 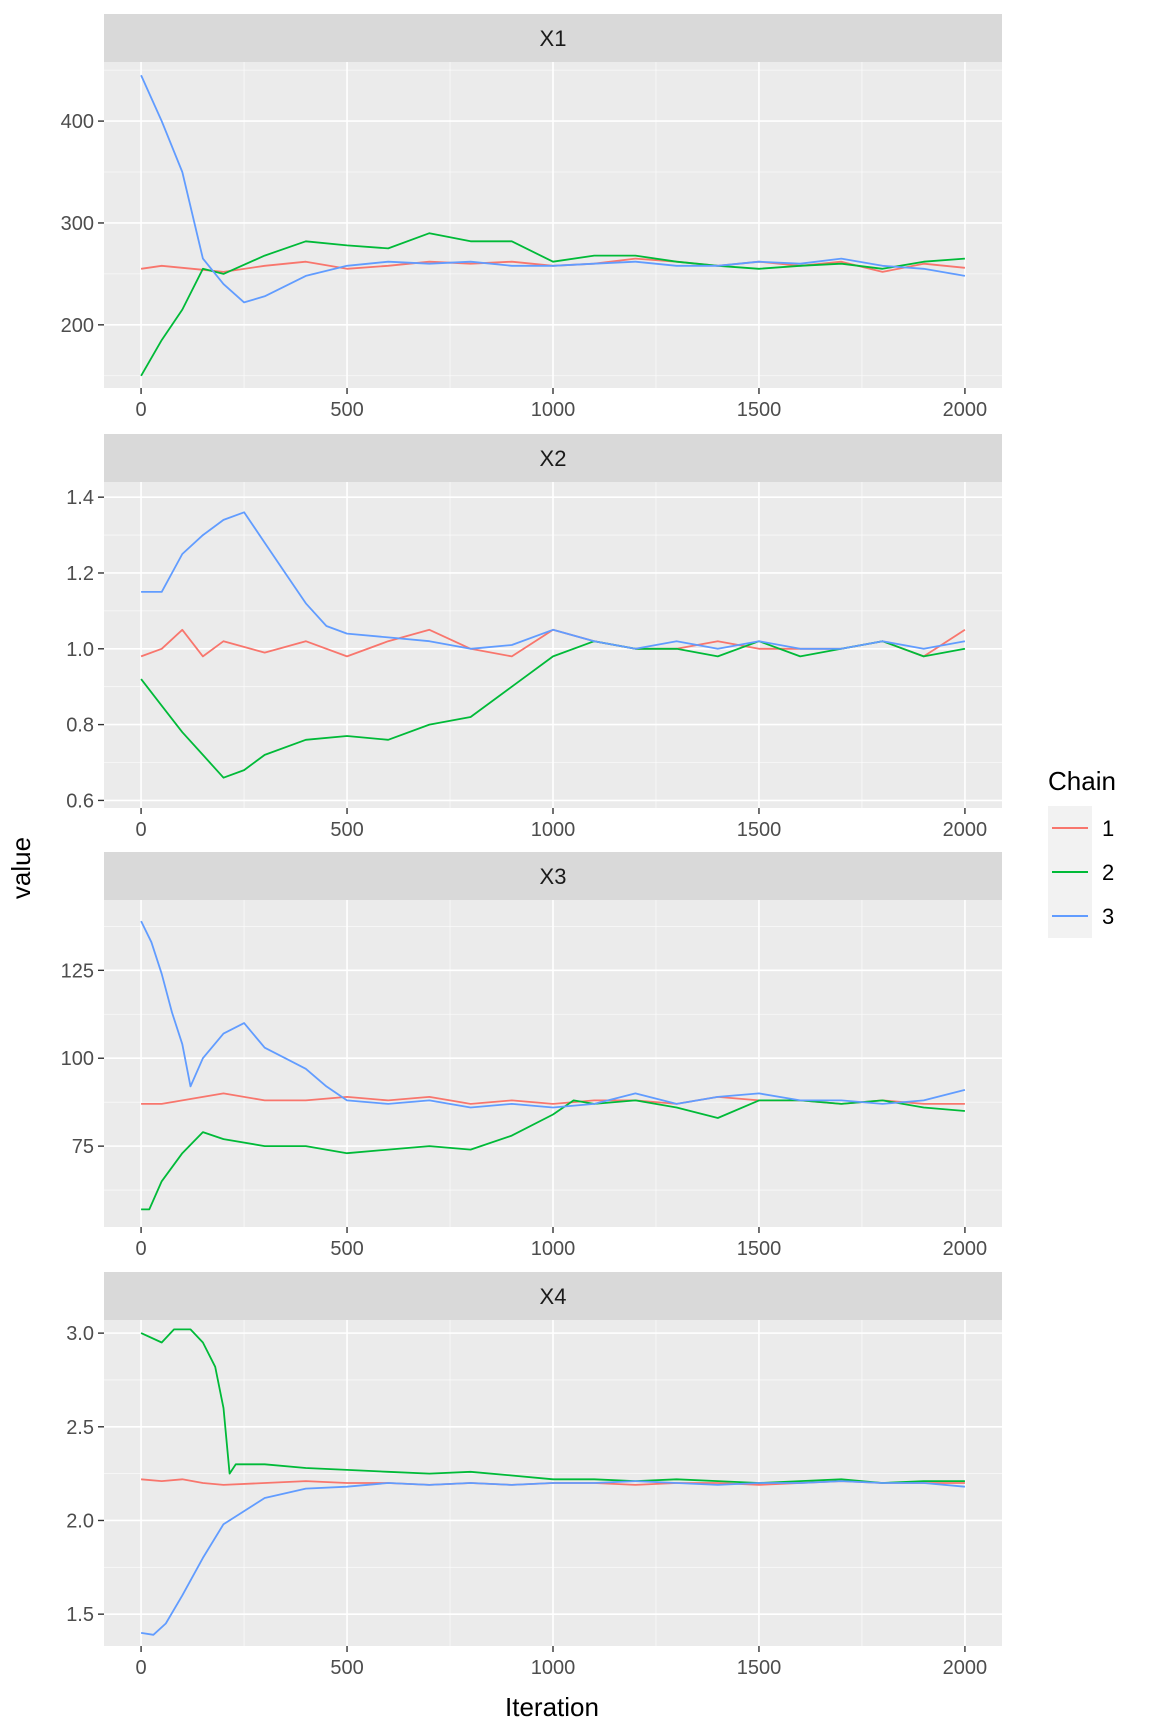 I want to click on legend-label-1: 1, so click(x=1108, y=828).